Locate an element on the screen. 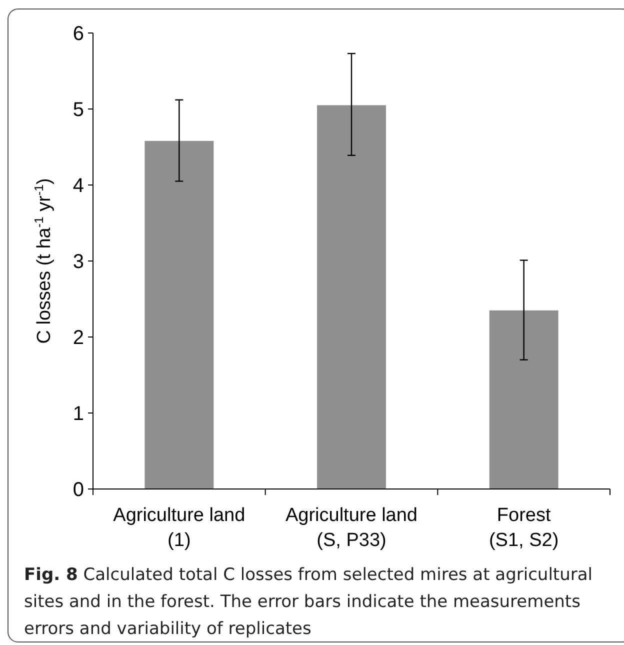  x-tick-label: Agriculture land (1) is located at coordinates (179, 528).